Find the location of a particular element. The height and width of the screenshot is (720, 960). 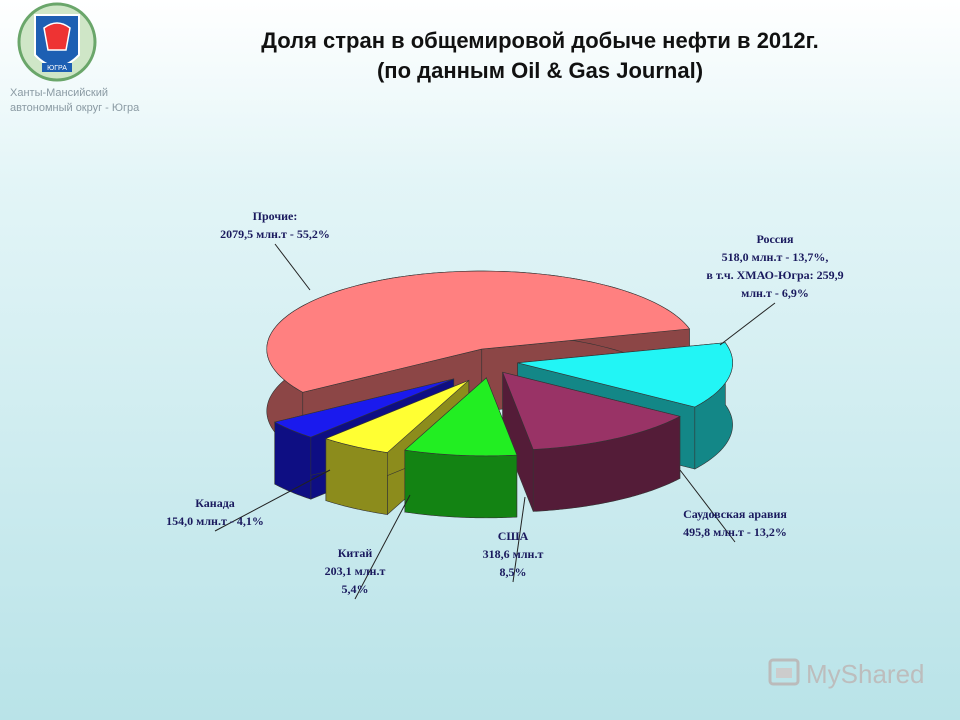

value-label: 2079,5 млн.т - 55,2% is located at coordinates (275, 234).